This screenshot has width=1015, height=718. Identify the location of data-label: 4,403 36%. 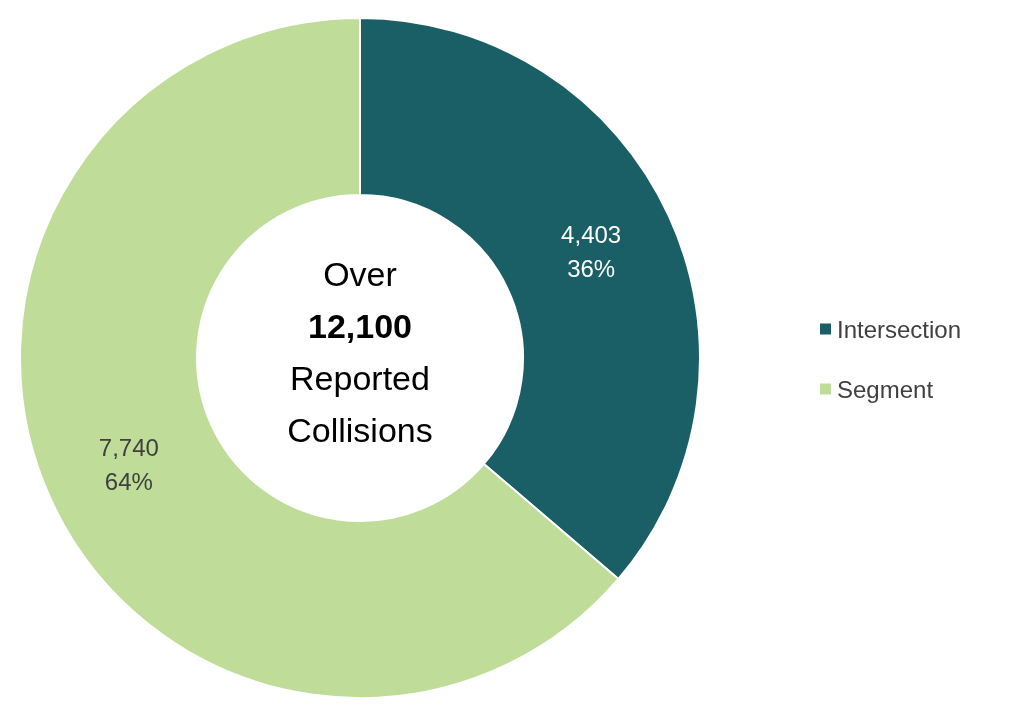
(591, 252).